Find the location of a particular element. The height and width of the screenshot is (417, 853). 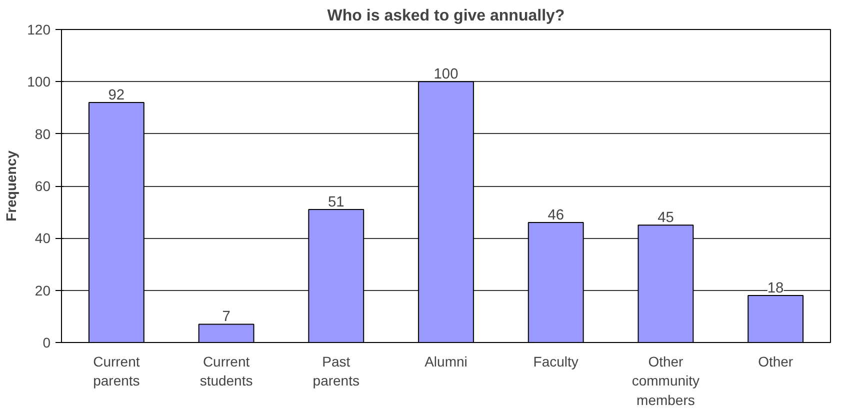

x-tick-label: Past parents is located at coordinates (336, 371).